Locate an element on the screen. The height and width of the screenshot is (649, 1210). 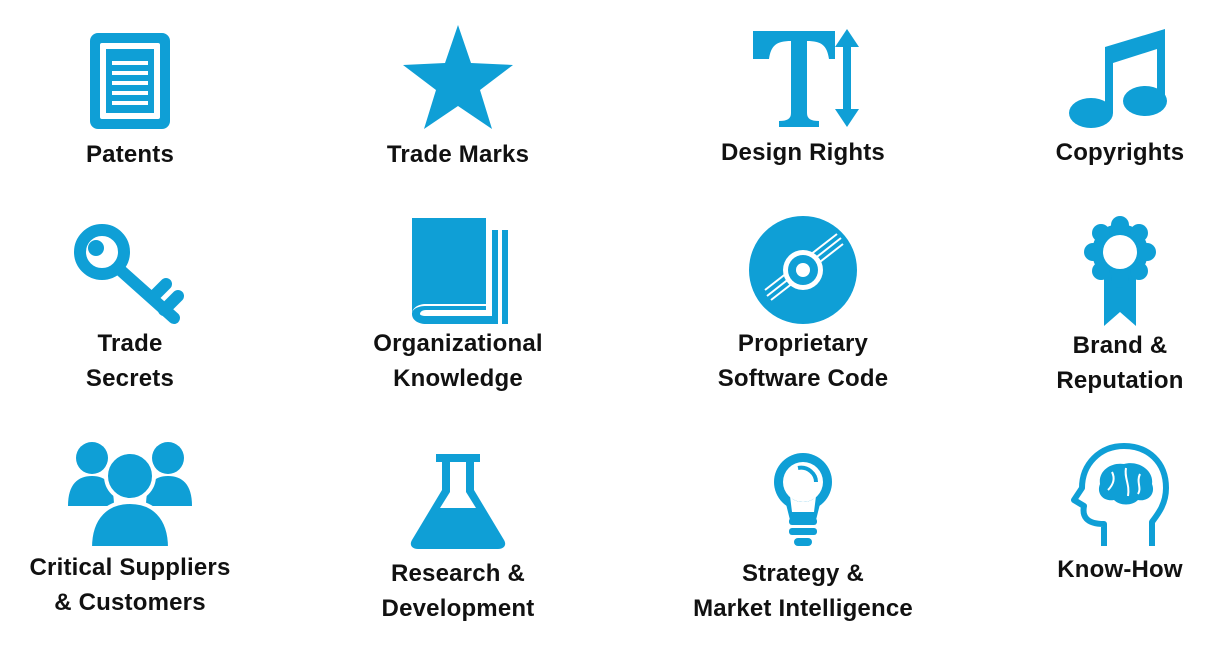
item-label: Trade Secrets is located at coordinates (130, 361).